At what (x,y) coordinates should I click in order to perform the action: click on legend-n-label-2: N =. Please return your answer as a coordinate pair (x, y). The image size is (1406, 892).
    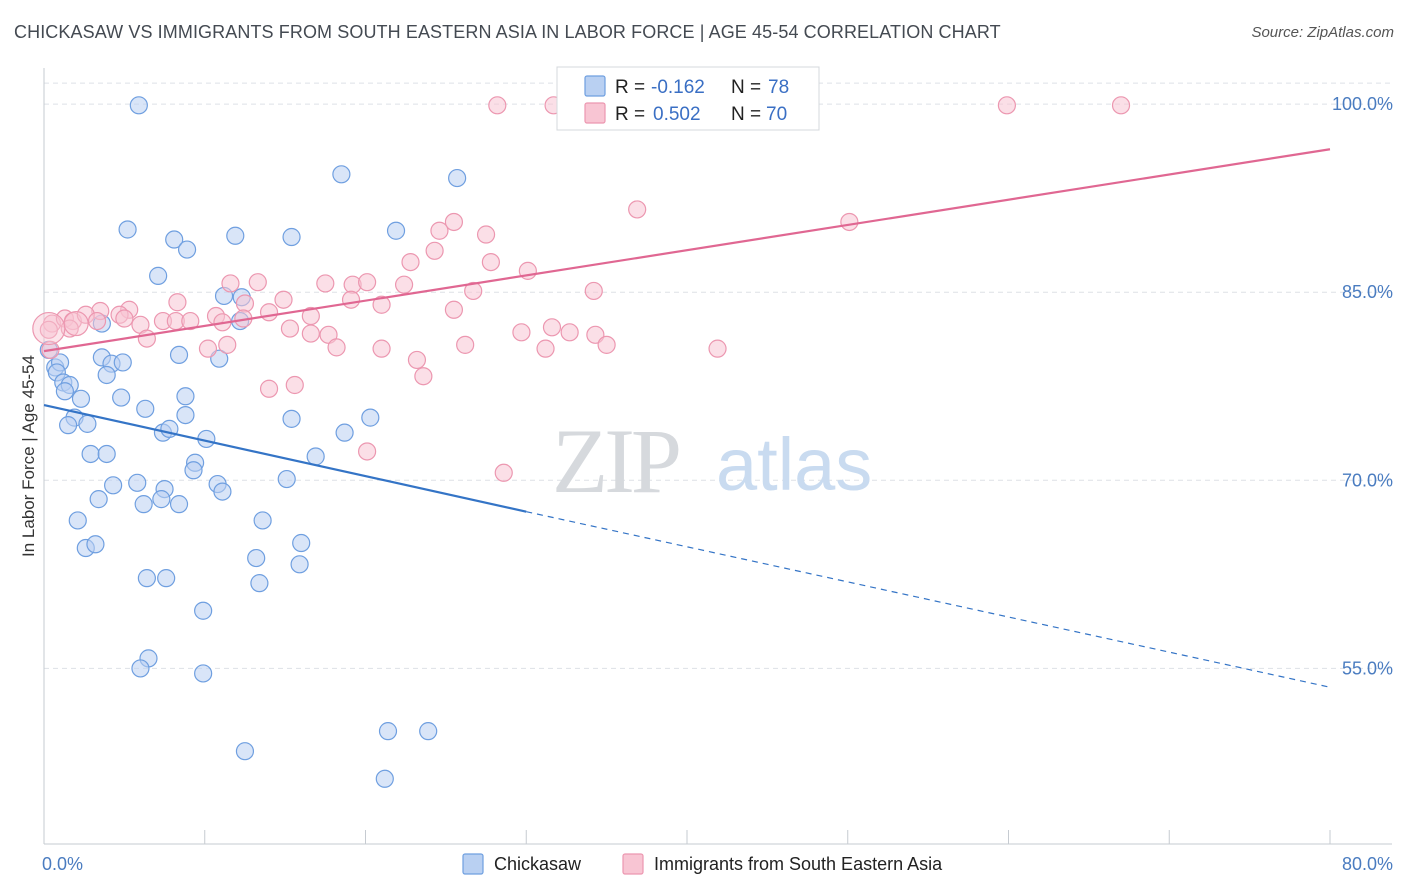
    Looking at the image, I should click on (746, 114).